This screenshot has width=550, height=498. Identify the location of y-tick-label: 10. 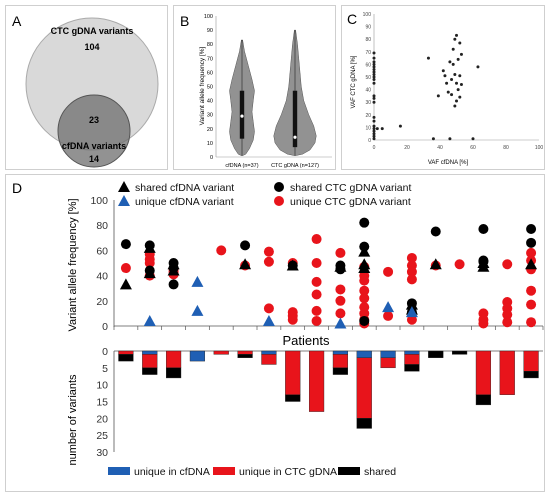
(210, 144).